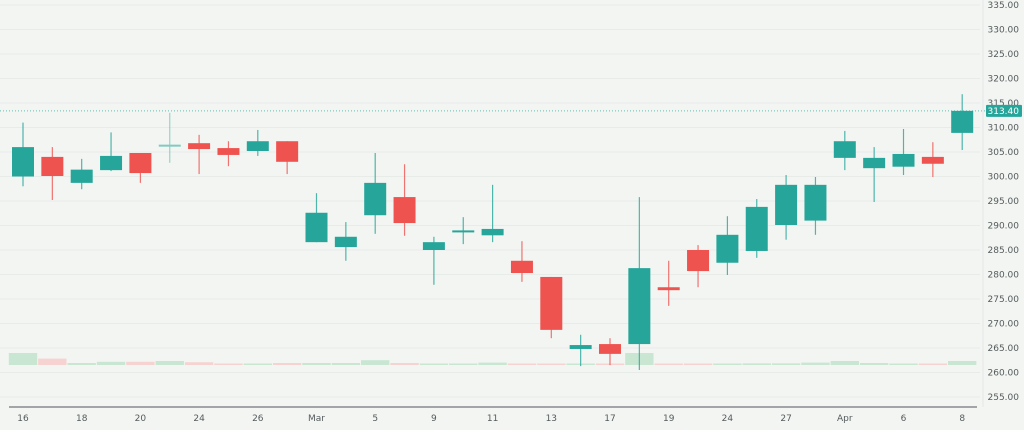 The width and height of the screenshot is (1024, 430). What do you see at coordinates (1004, 374) in the screenshot?
I see `y-tick-label: 260.00` at bounding box center [1004, 374].